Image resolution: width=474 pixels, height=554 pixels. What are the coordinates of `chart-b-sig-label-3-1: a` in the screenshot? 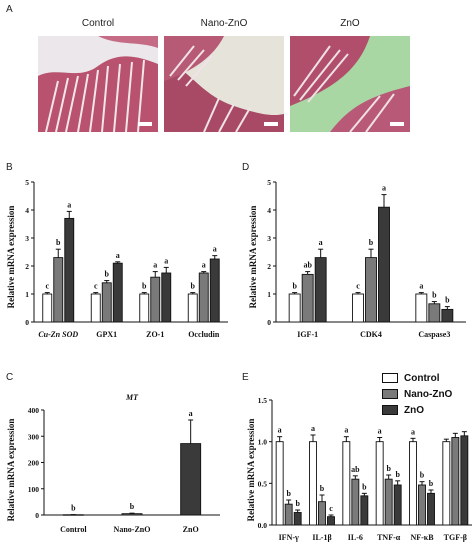 It's located at (204, 265).